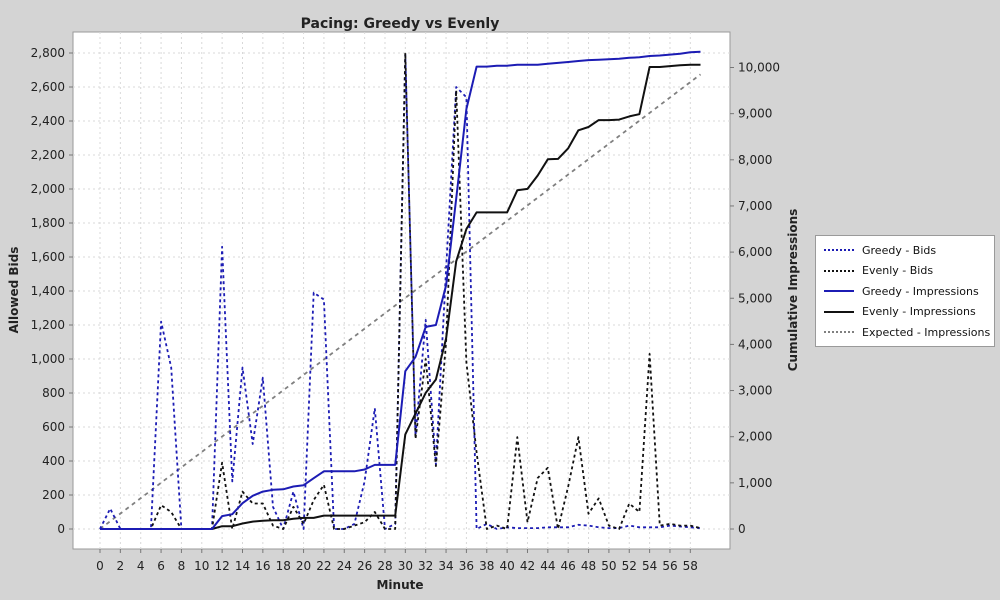 This screenshot has width=1000, height=600. Describe the element at coordinates (100, 566) in the screenshot. I see `x-tick-label: 0` at that location.